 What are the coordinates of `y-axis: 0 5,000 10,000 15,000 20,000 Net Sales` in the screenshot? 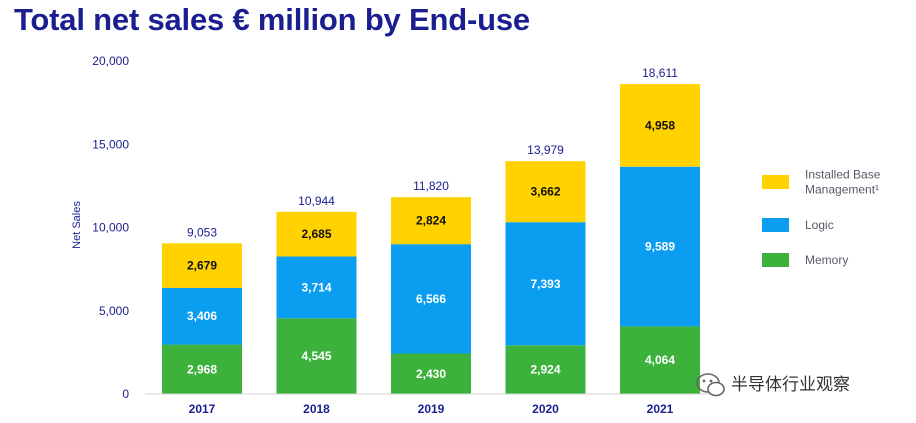 It's located at (100, 227).